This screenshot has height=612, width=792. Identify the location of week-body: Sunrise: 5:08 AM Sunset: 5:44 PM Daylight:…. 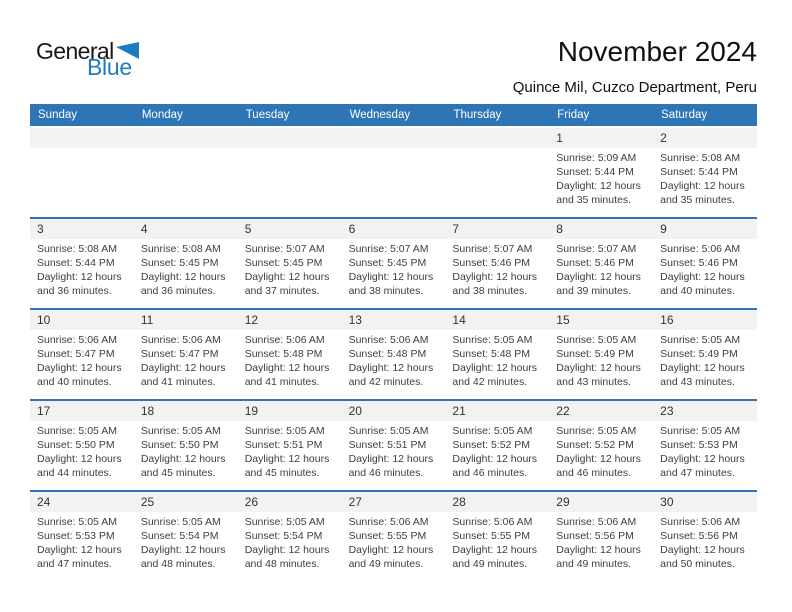
(393, 273).